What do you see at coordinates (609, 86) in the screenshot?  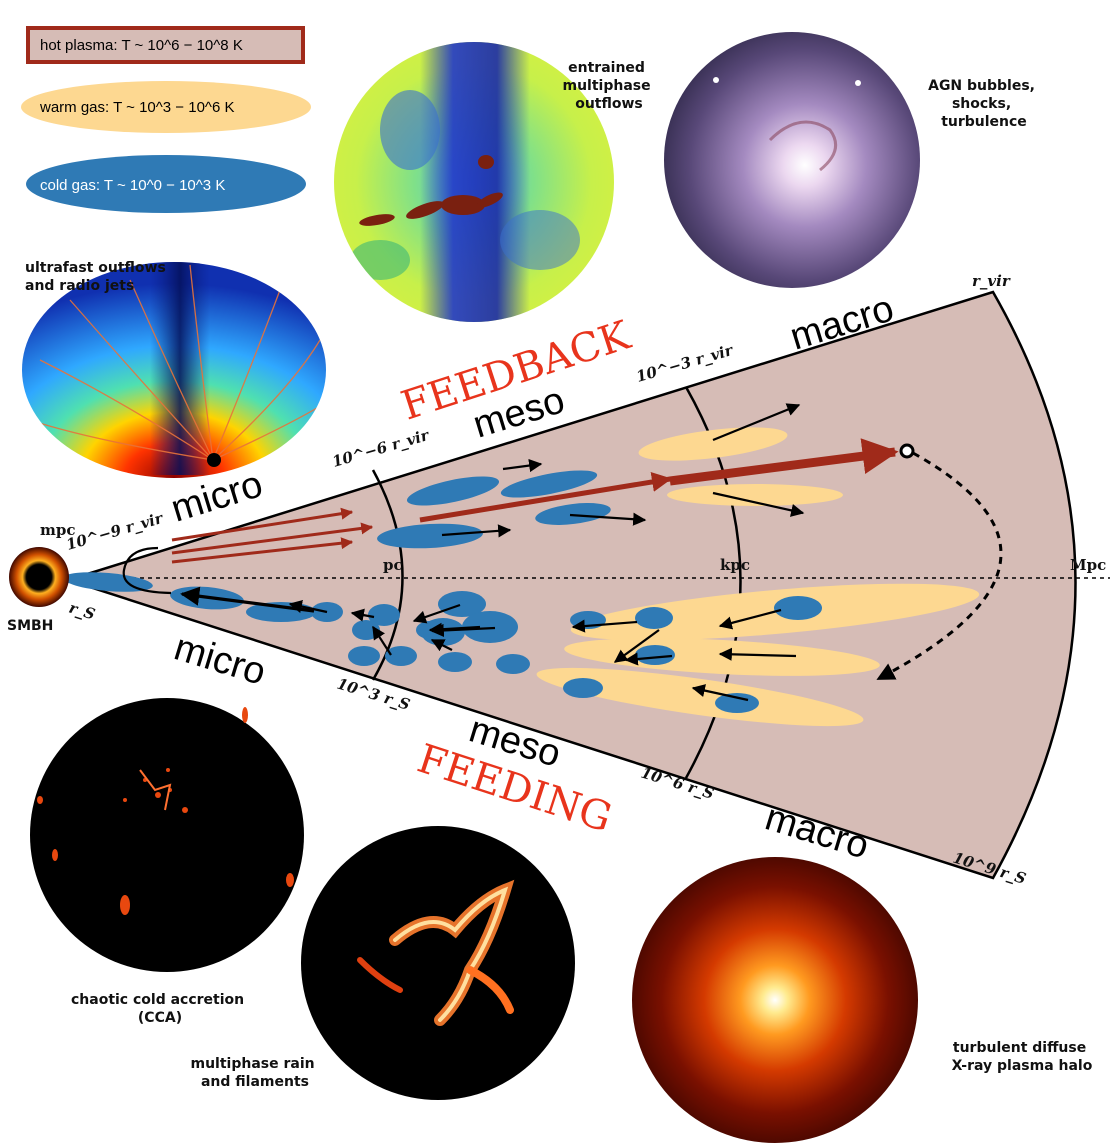 I see `entrained-caption: entrained multiphase outflows` at bounding box center [609, 86].